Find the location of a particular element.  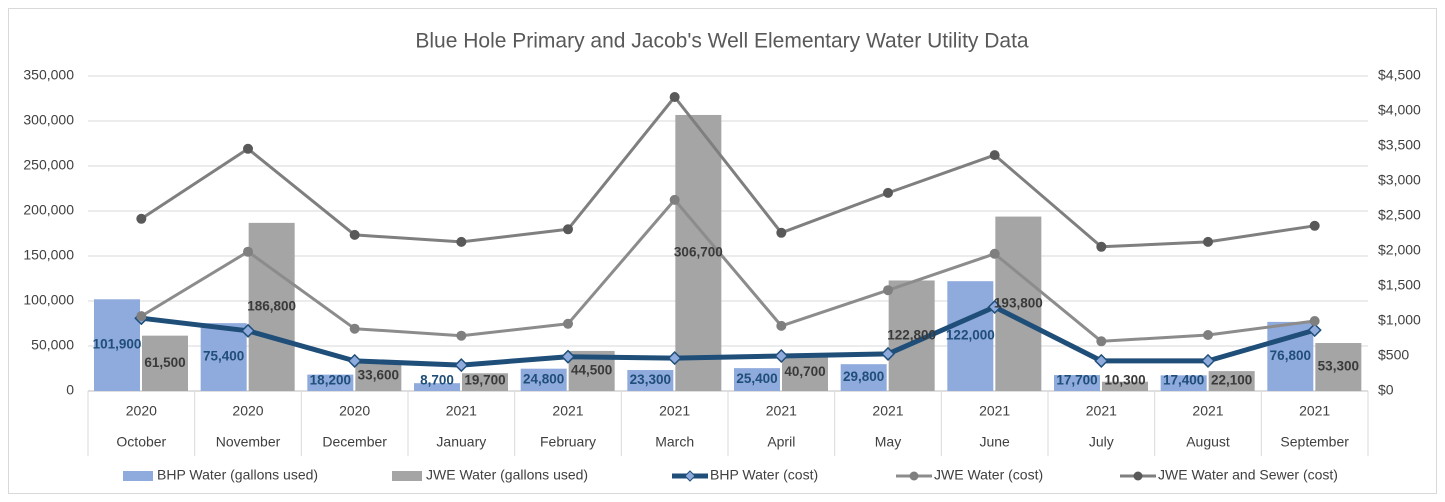

data-label: 101,900 is located at coordinates (117, 344).